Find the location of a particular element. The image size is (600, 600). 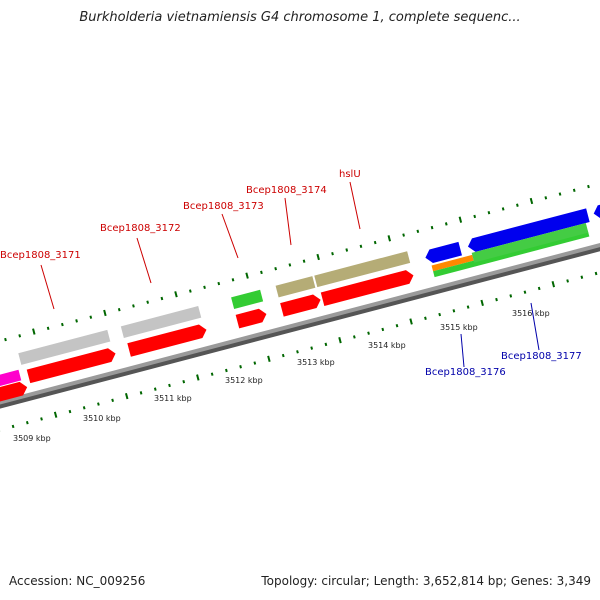

scale-label: 3511 kbp is located at coordinates (173, 398).